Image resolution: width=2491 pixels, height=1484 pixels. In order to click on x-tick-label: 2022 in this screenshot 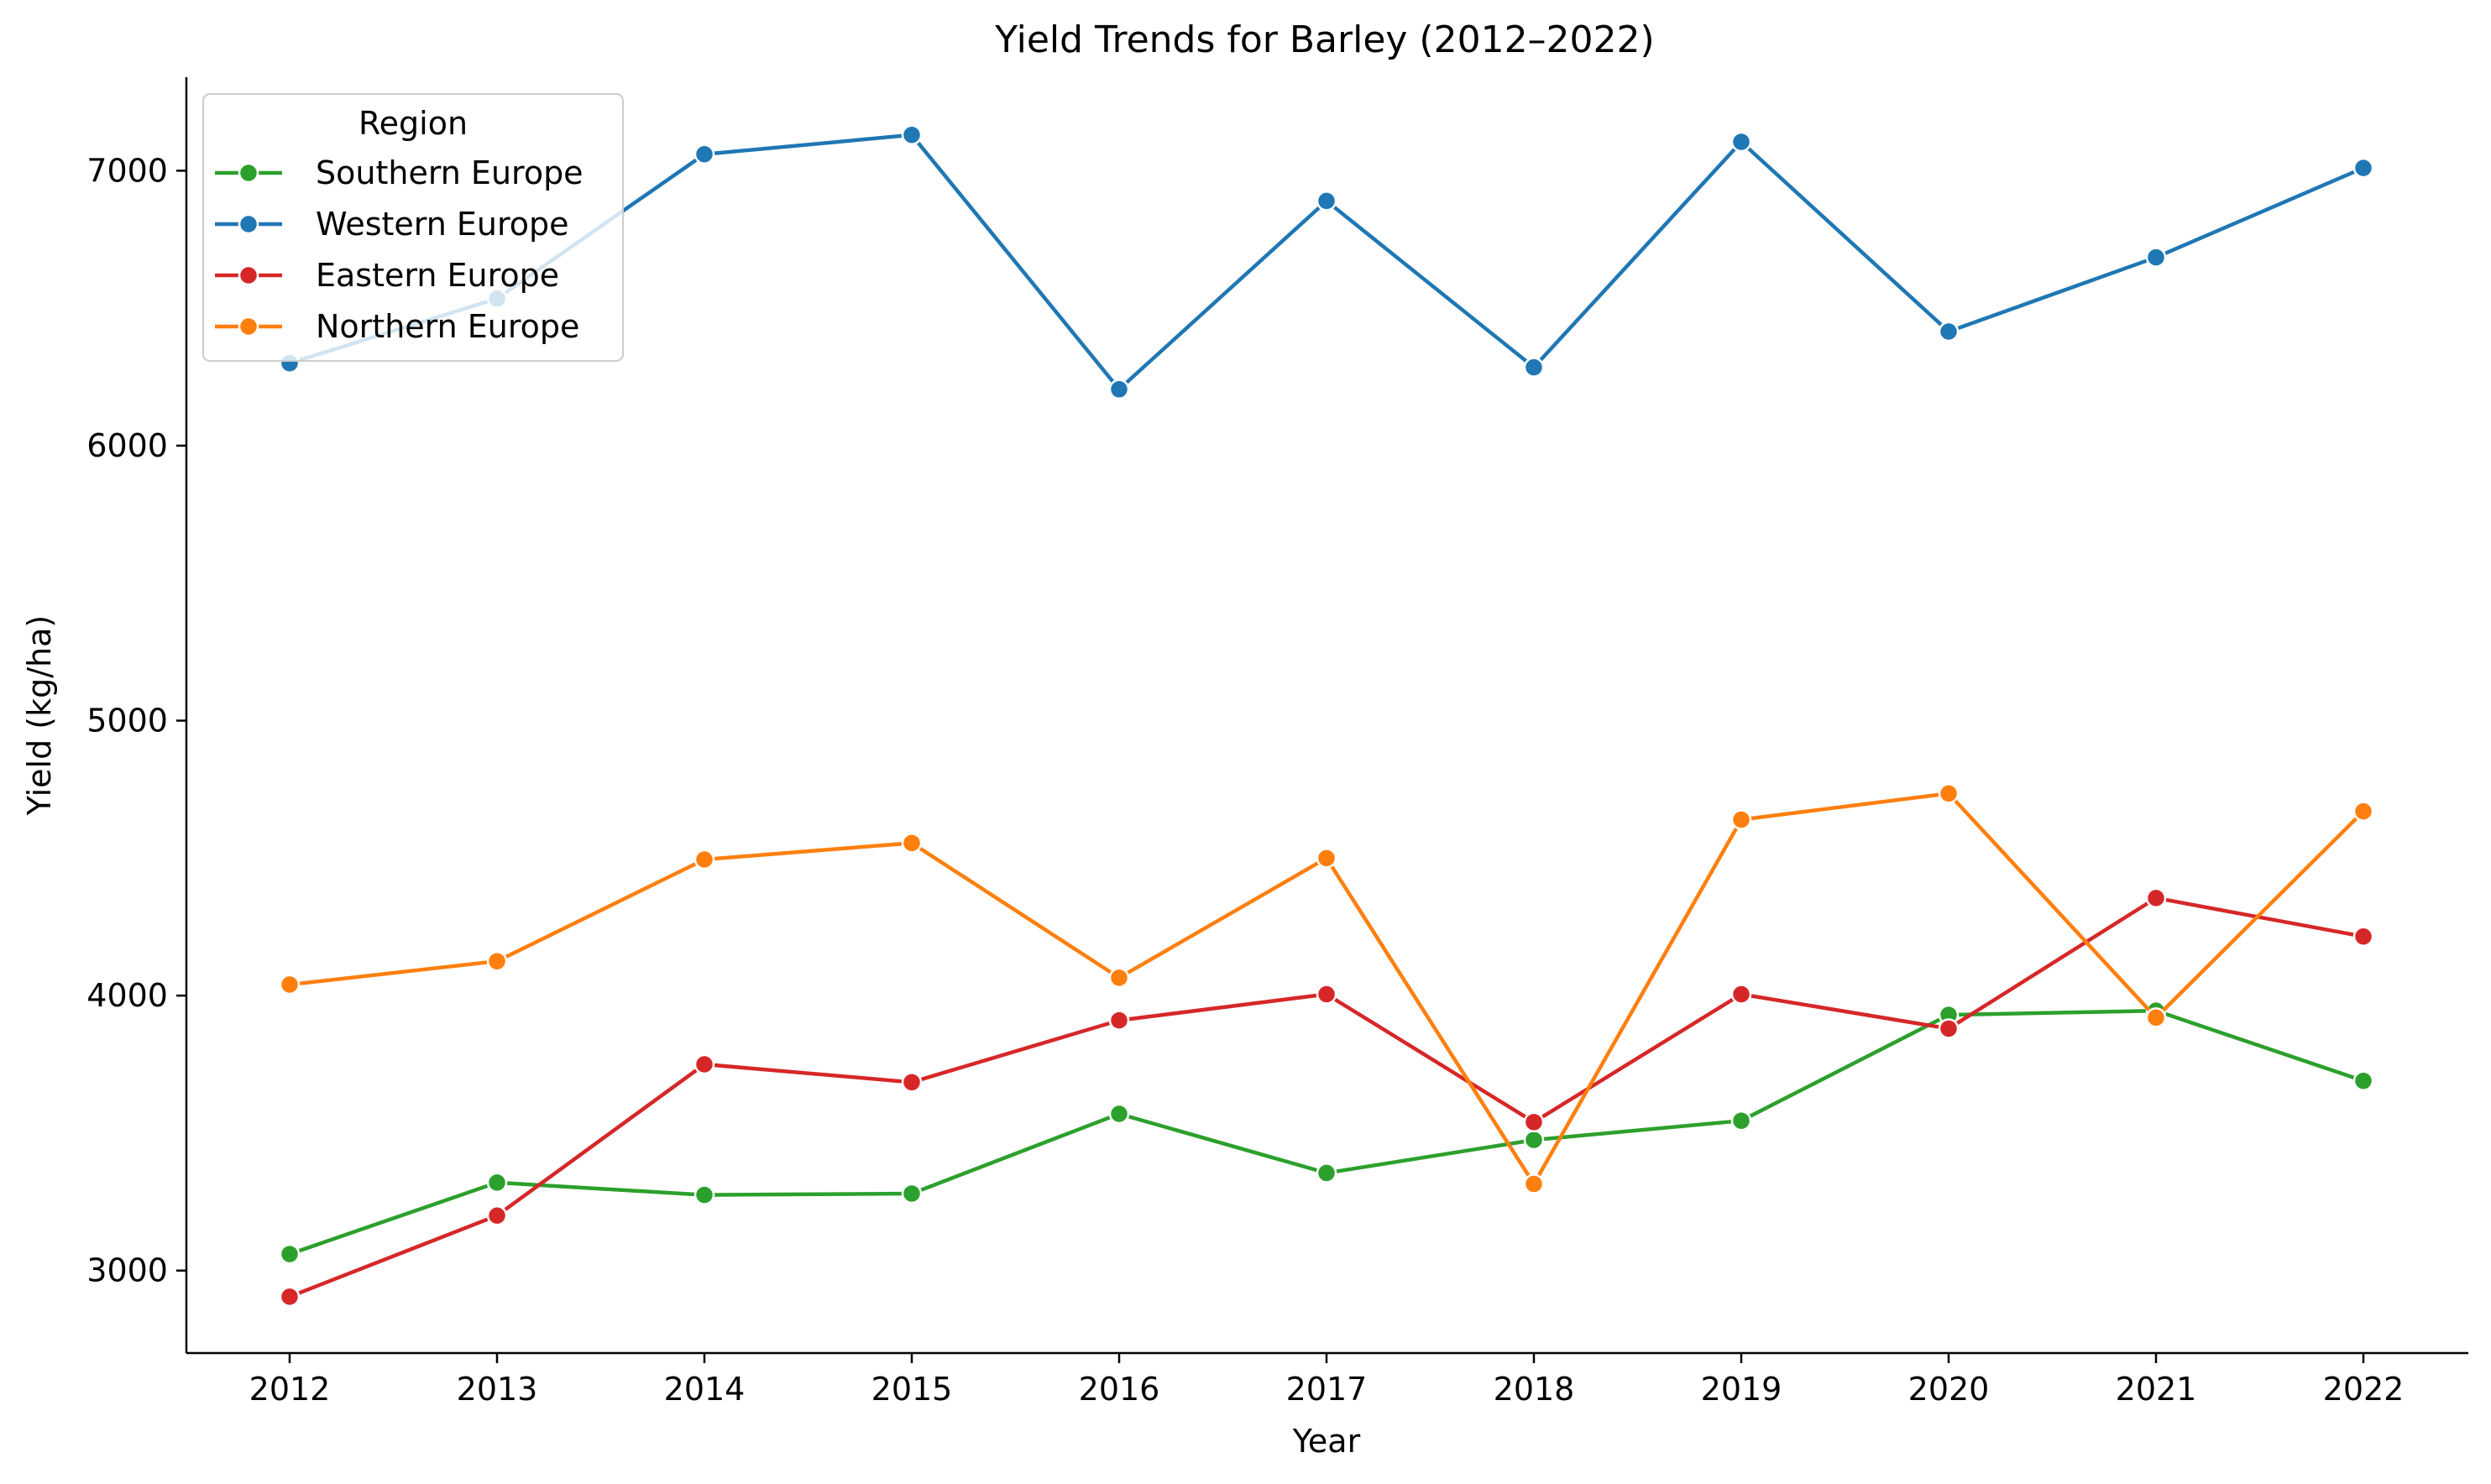, I will do `click(2364, 1389)`.